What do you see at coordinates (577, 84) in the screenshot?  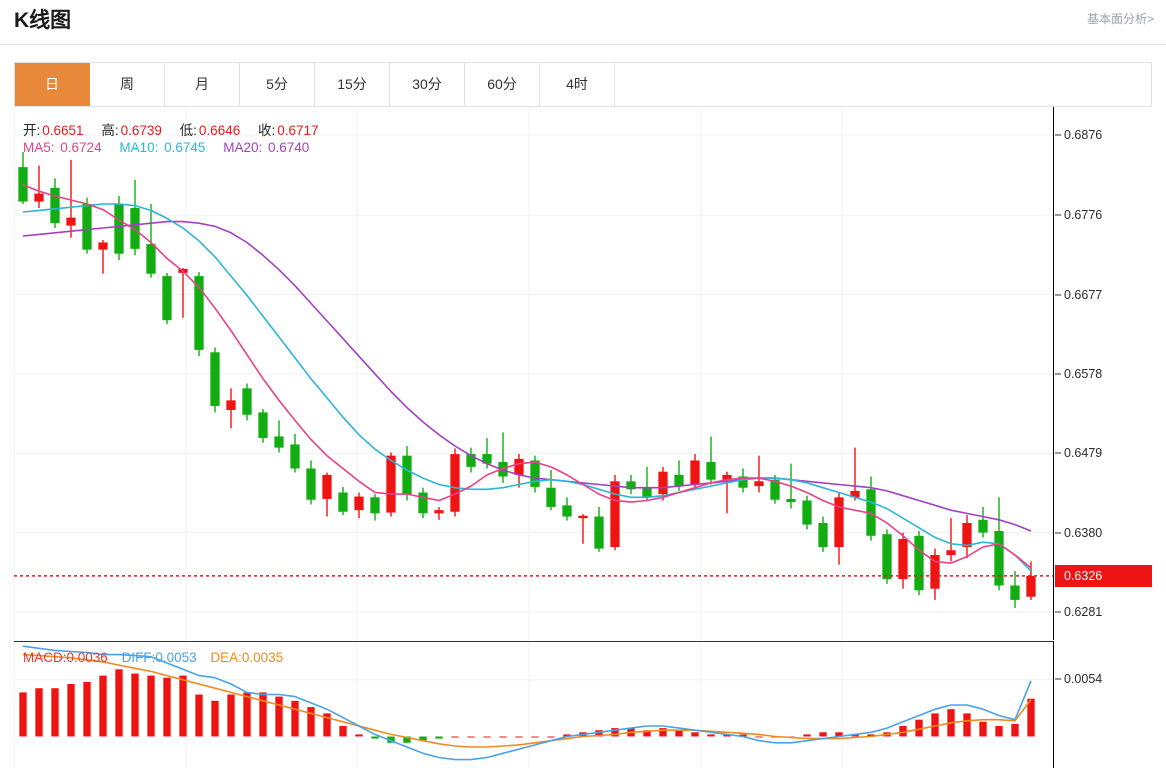 I see `tab-7: 4时` at bounding box center [577, 84].